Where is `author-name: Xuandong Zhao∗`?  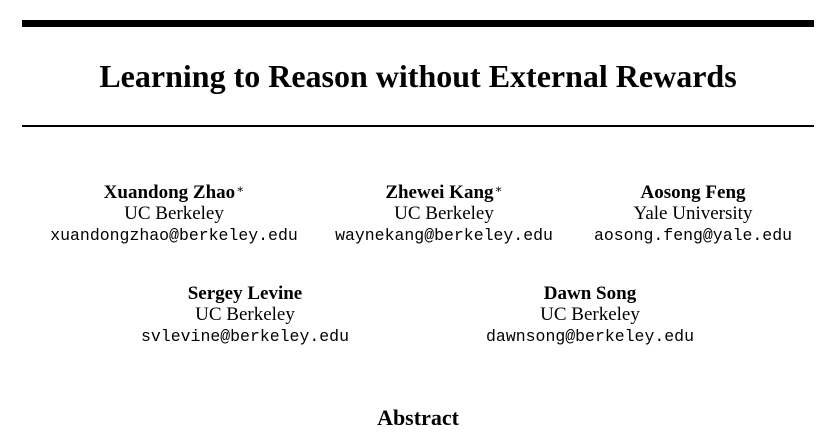 author-name: Xuandong Zhao∗ is located at coordinates (174, 192).